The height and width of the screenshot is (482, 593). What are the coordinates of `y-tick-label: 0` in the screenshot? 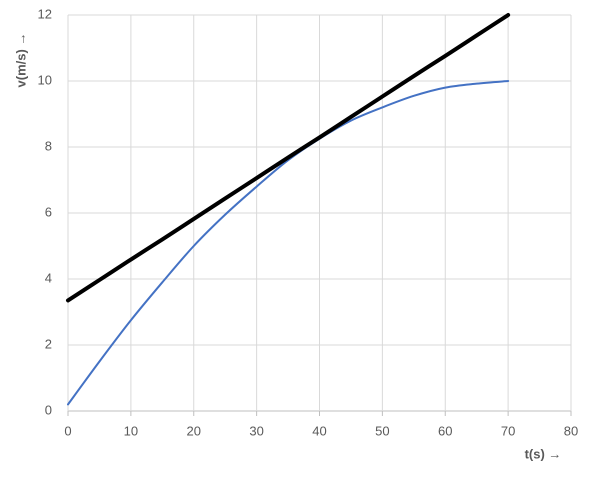 It's located at (48, 409).